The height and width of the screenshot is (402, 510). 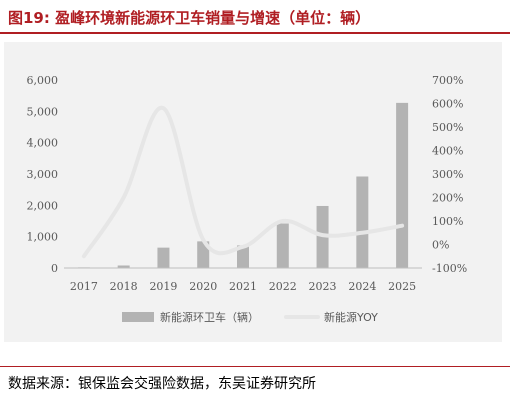 What do you see at coordinates (189, 18) in the screenshot?
I see `figure-title: 图19: 盈峰环境新能源环卫车销量与增速（单位：辆）` at bounding box center [189, 18].